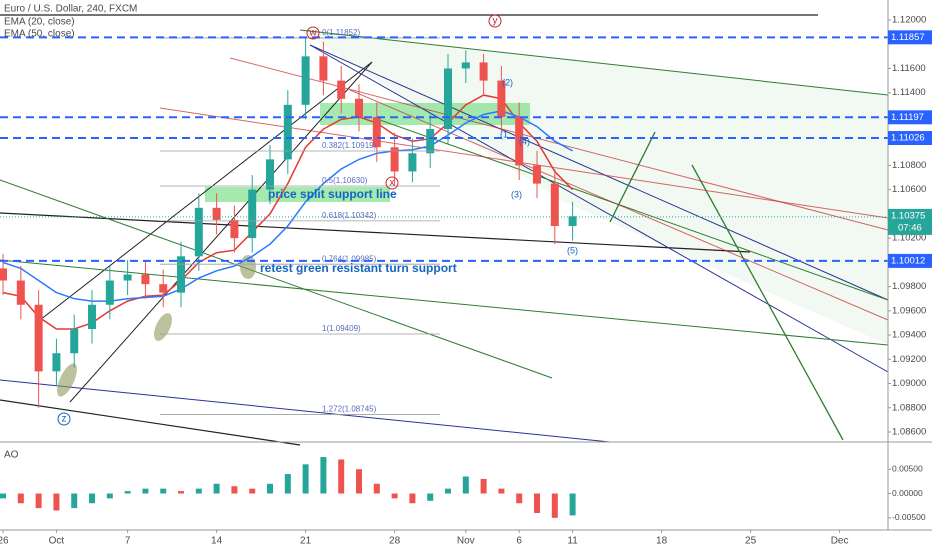  Describe the element at coordinates (751, 541) in the screenshot. I see `x-tick-label: 25` at that location.